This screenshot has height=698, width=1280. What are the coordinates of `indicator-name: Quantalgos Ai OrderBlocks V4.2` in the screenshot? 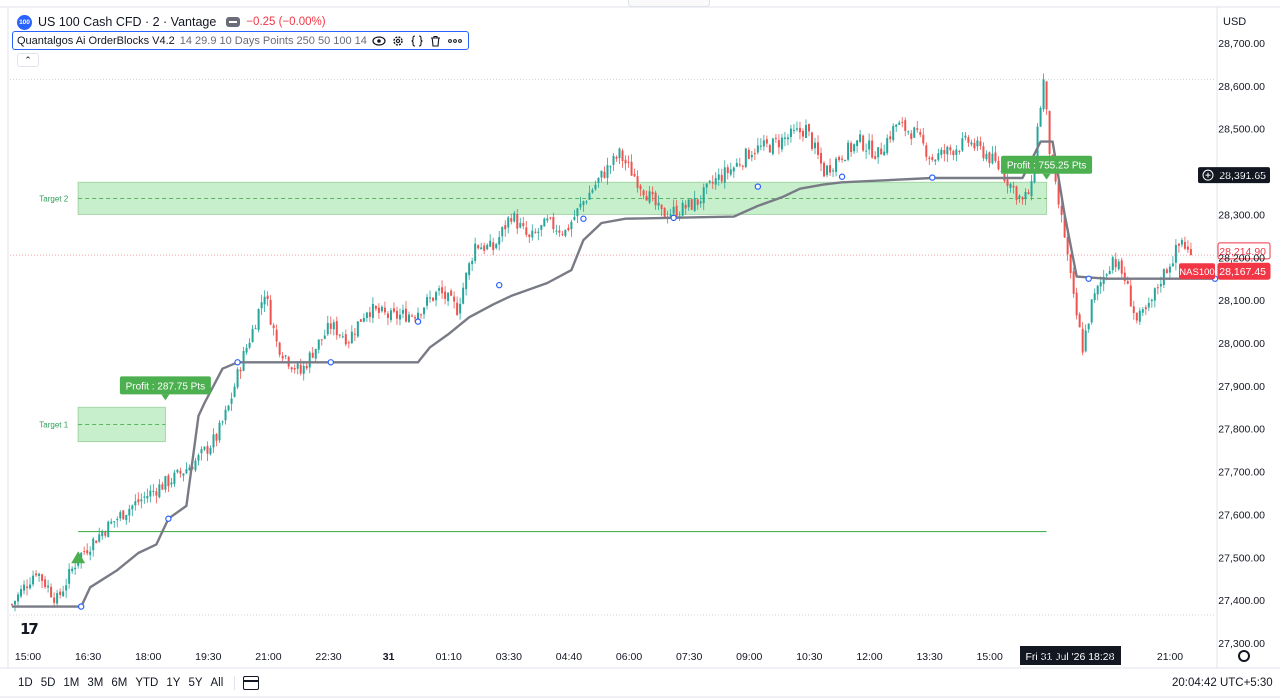 It's located at (96, 40).